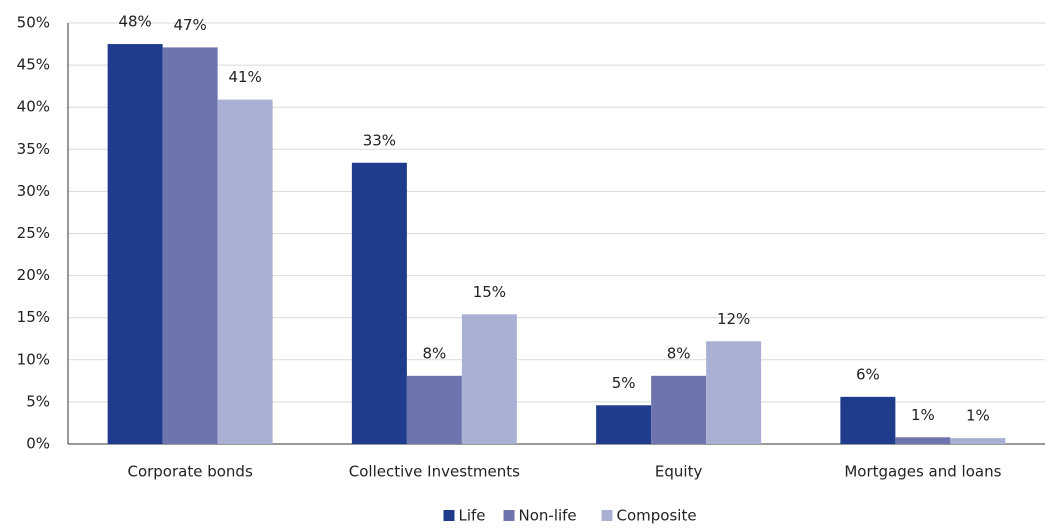 The width and height of the screenshot is (1057, 528). Describe the element at coordinates (134, 22) in the screenshot. I see `value-label: 48%` at that location.